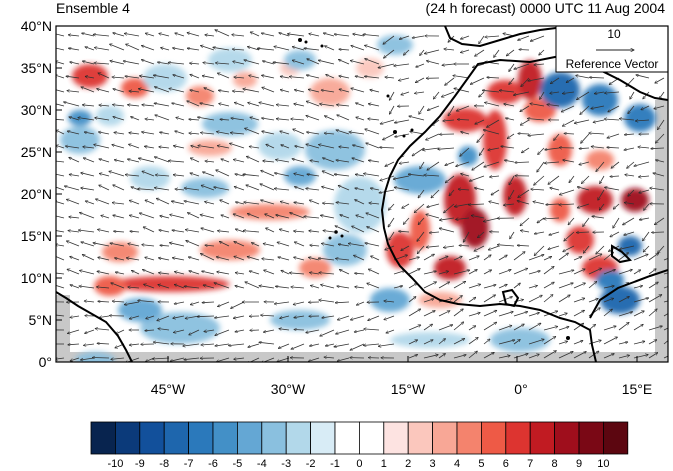  What do you see at coordinates (36, 236) in the screenshot?
I see `lat-label: 15°N` at bounding box center [36, 236].